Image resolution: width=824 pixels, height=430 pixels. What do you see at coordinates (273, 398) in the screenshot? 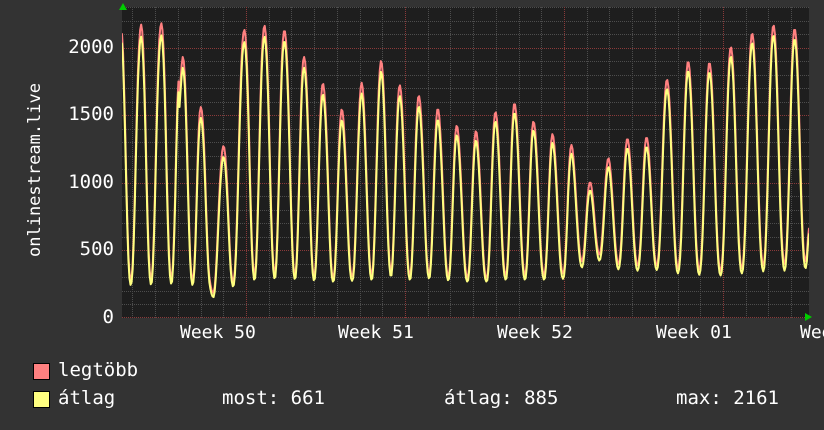
I see `stat-now: most: 661` at bounding box center [273, 398].